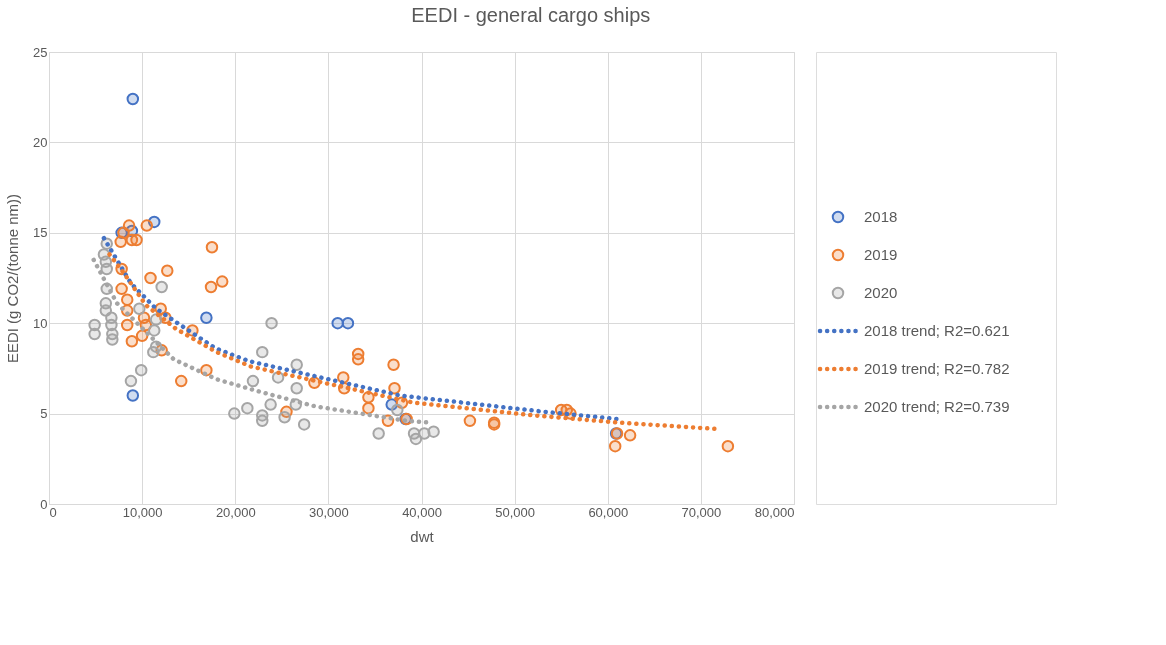 The height and width of the screenshot is (645, 1166). I want to click on chart-title: EEDI - general cargo ships, so click(531, 14).